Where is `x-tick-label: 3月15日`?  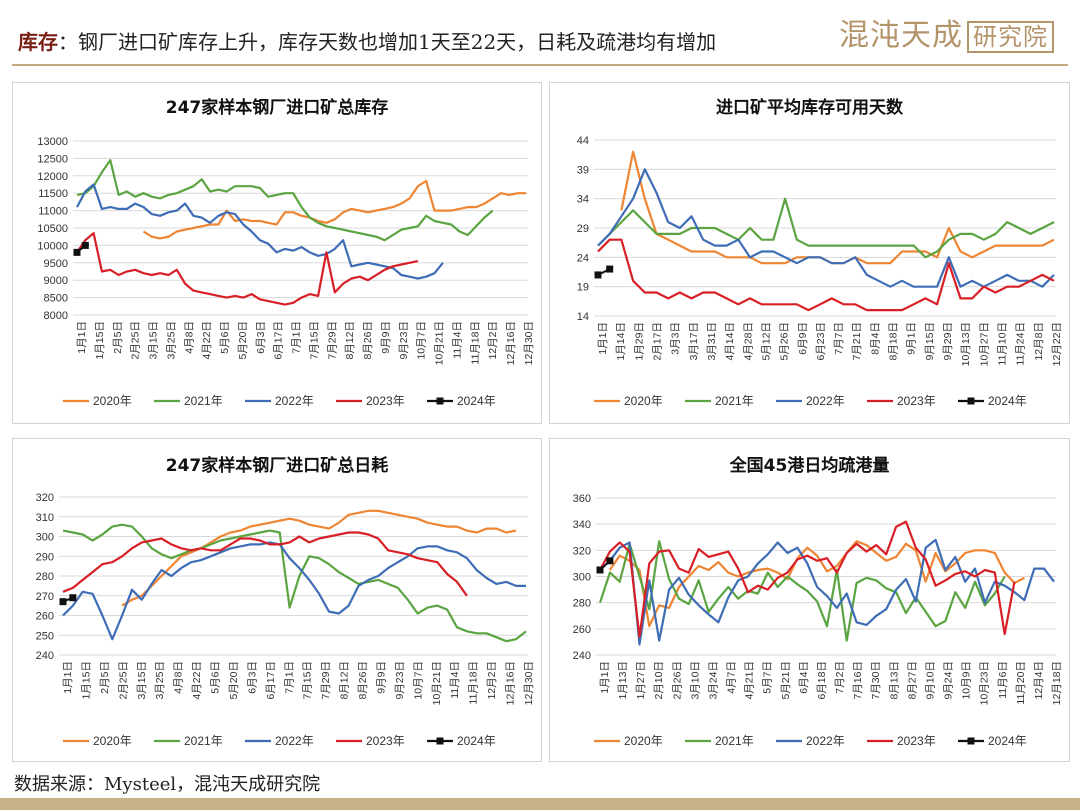 x-tick-label: 3月15日 is located at coordinates (154, 340).